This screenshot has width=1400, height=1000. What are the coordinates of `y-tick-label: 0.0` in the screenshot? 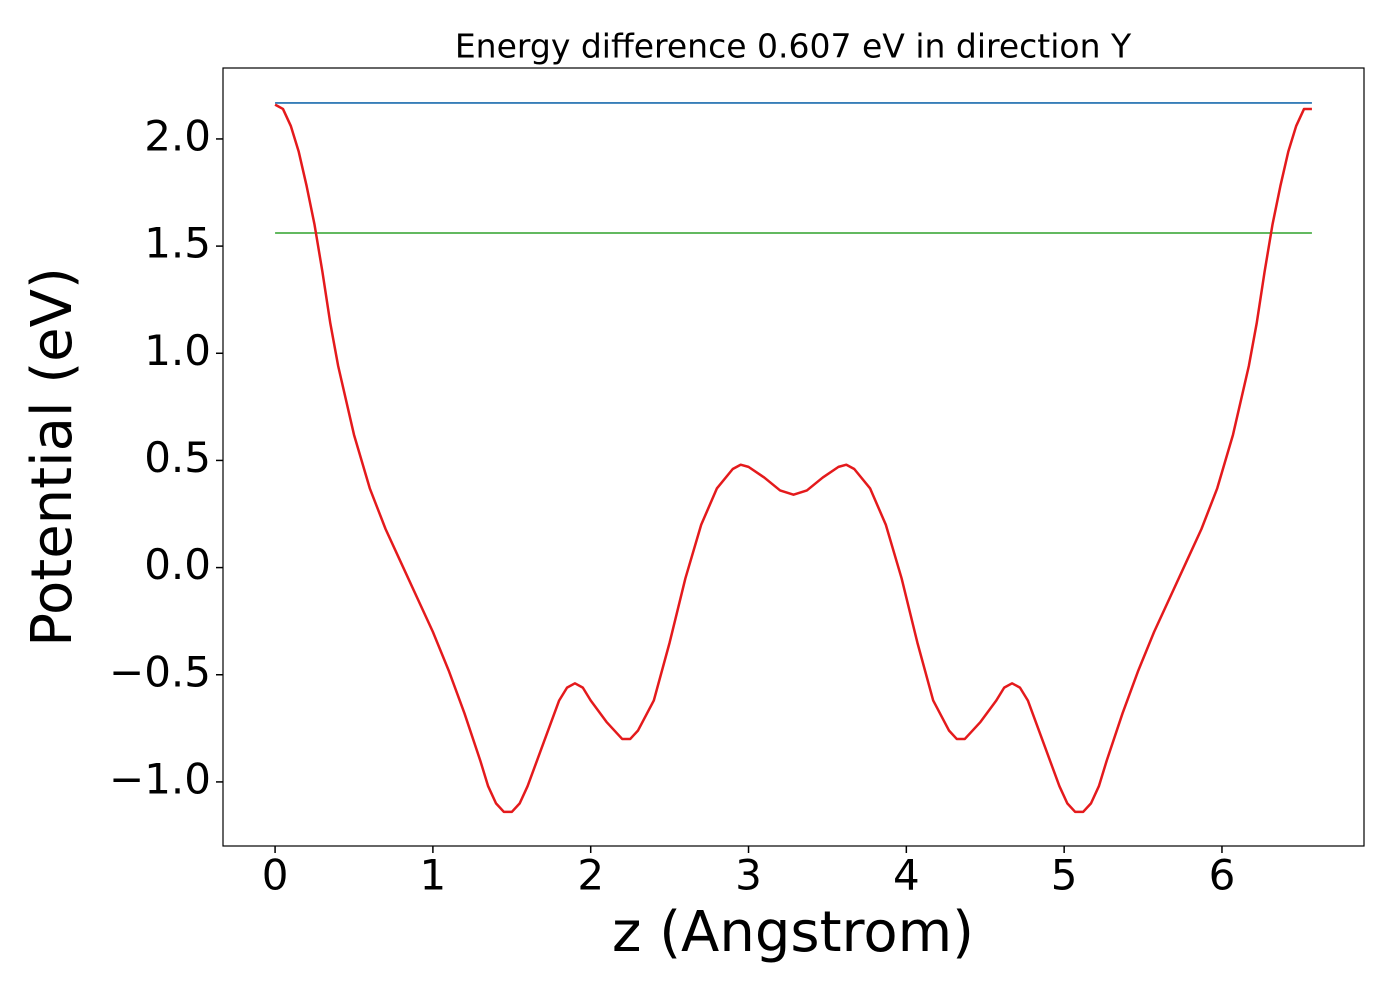 It's located at (177, 564).